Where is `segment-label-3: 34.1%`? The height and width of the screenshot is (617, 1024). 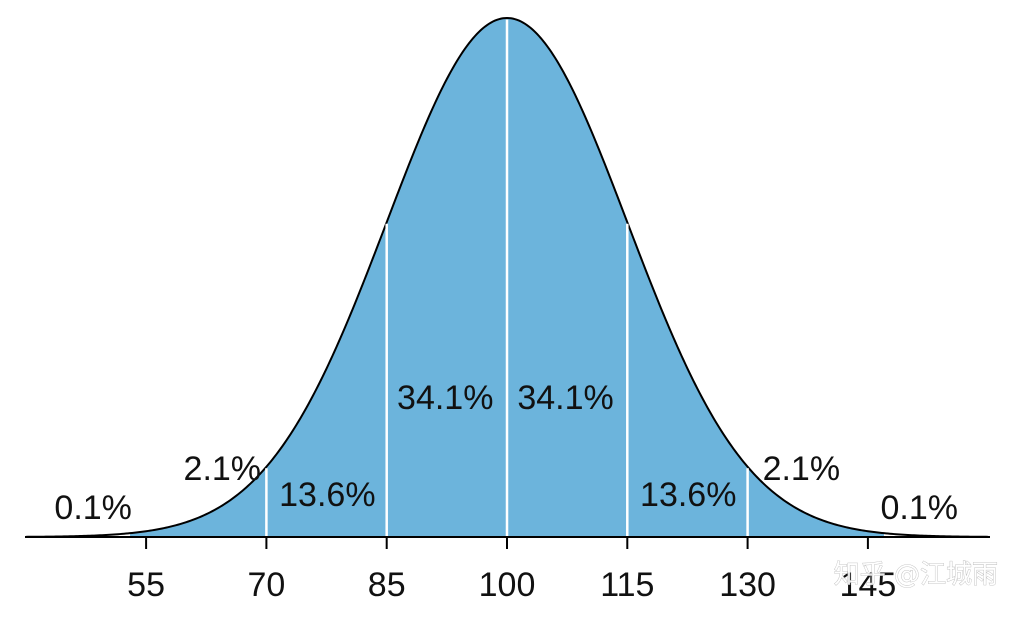 segment-label-3: 34.1% is located at coordinates (445, 398).